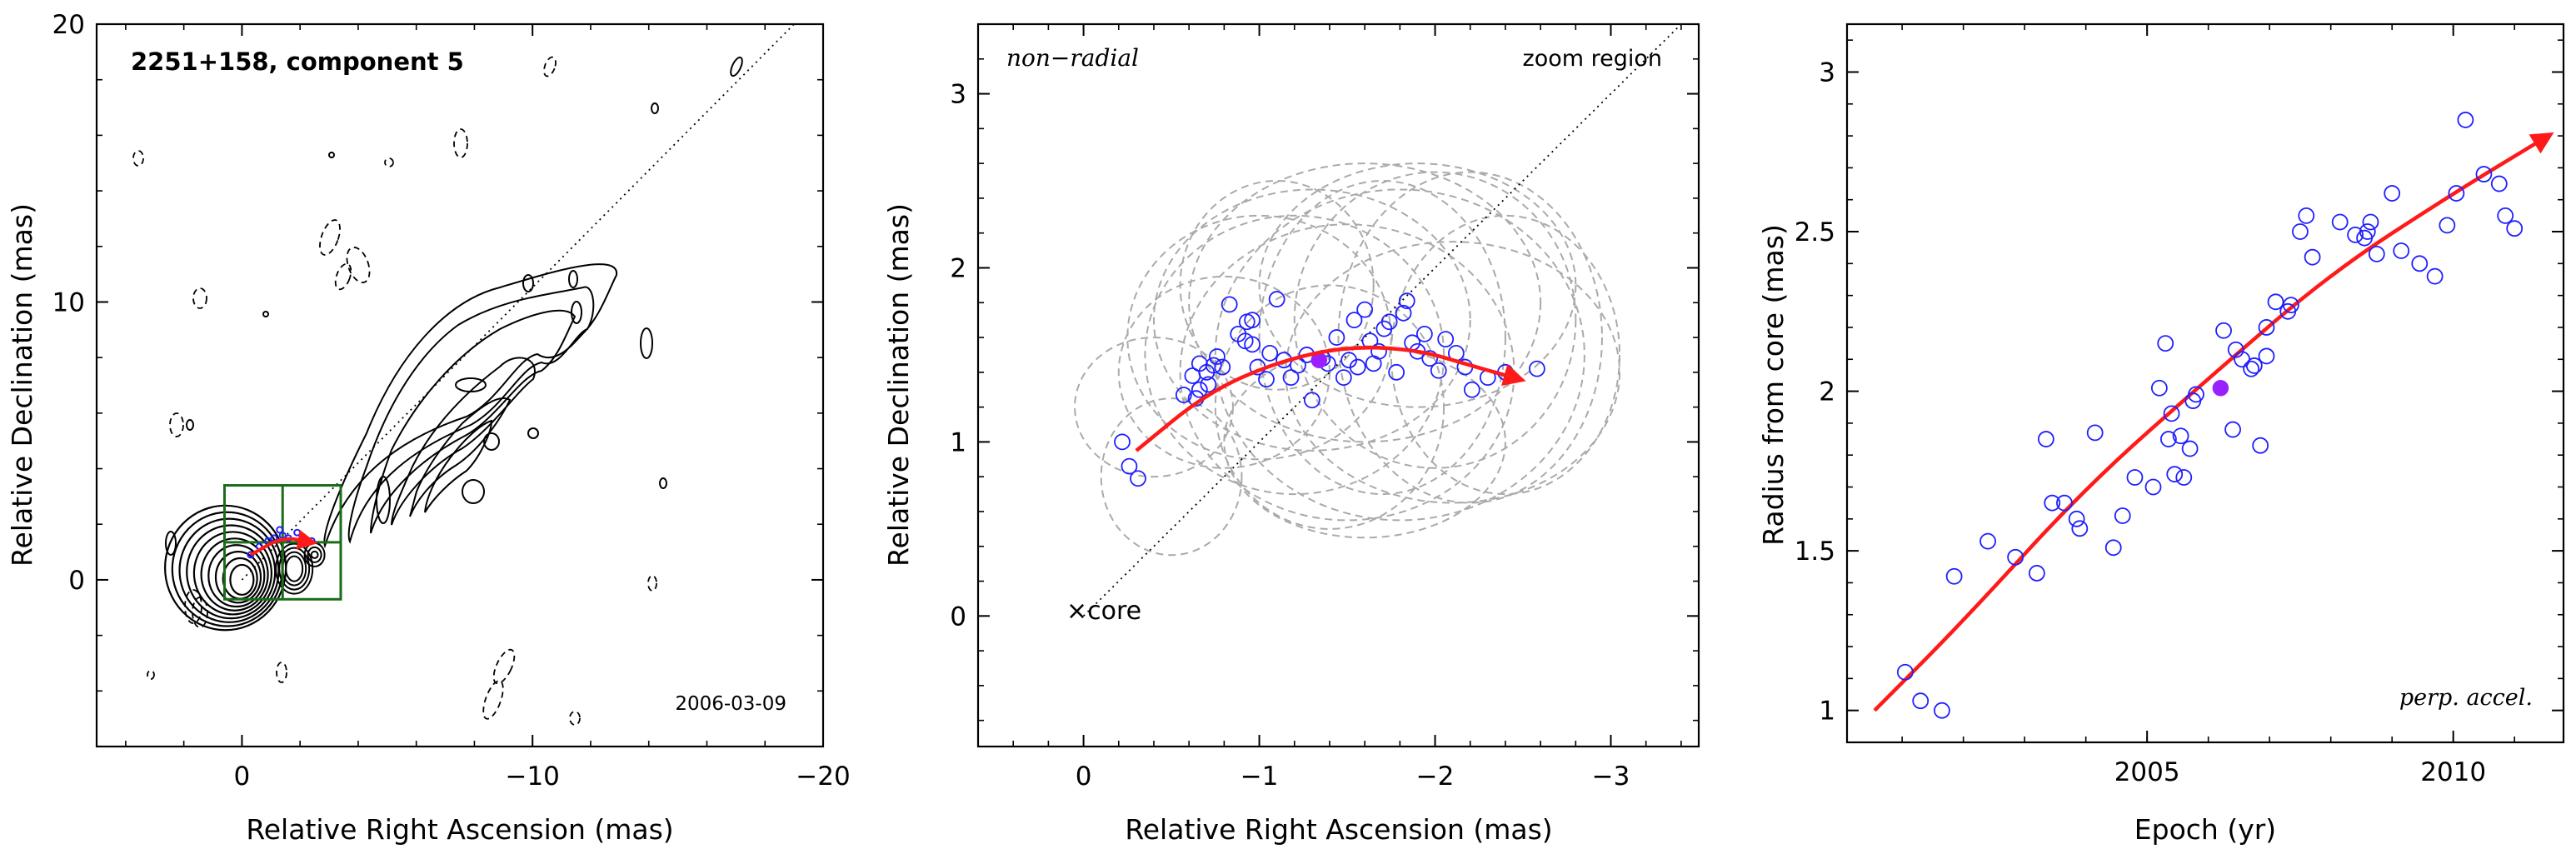 This screenshot has width=2576, height=854. I want to click on p2-core-label: ×core, so click(1103, 611).